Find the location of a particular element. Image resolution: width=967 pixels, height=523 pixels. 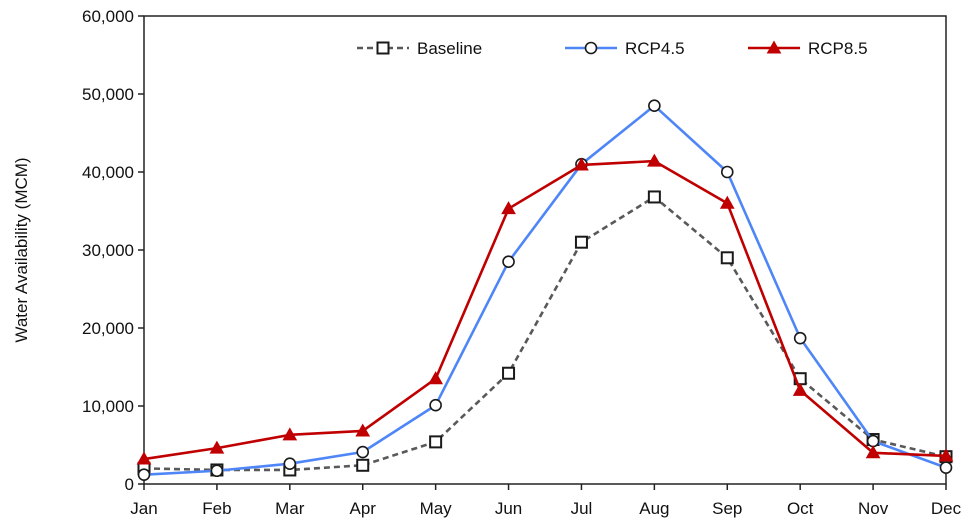

x-tick-label: Sep is located at coordinates (727, 508).